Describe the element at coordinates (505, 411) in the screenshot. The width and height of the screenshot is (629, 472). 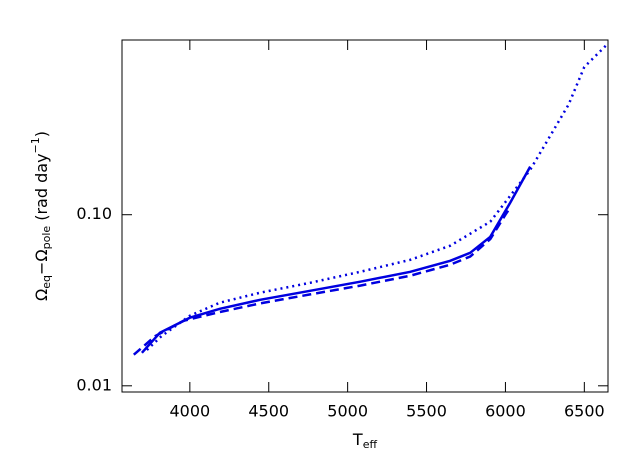
I see `x-tick-label: 6000` at that location.